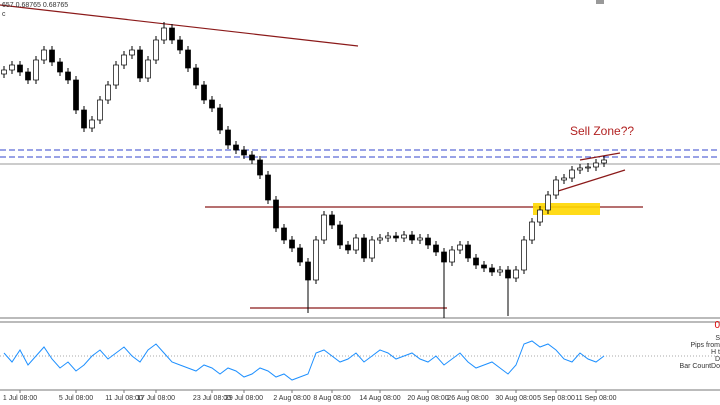  I want to click on indicator-label: H t, so click(715, 352).